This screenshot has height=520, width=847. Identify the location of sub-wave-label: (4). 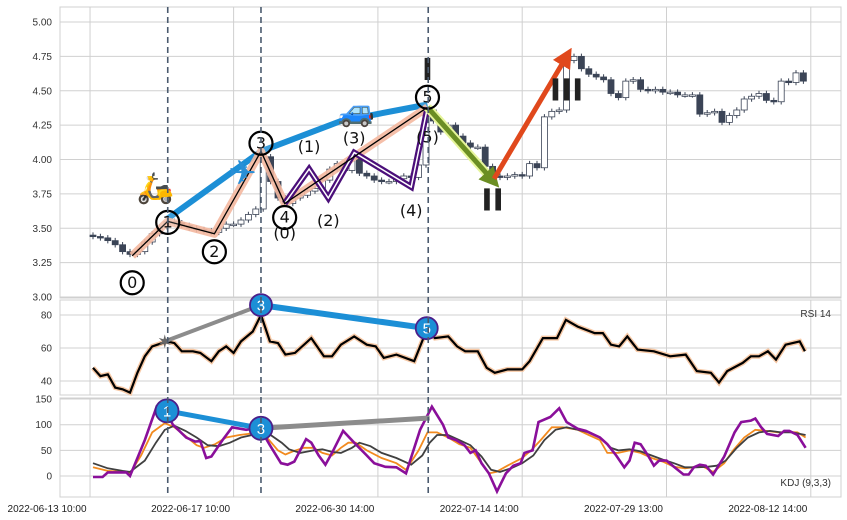
(411, 210).